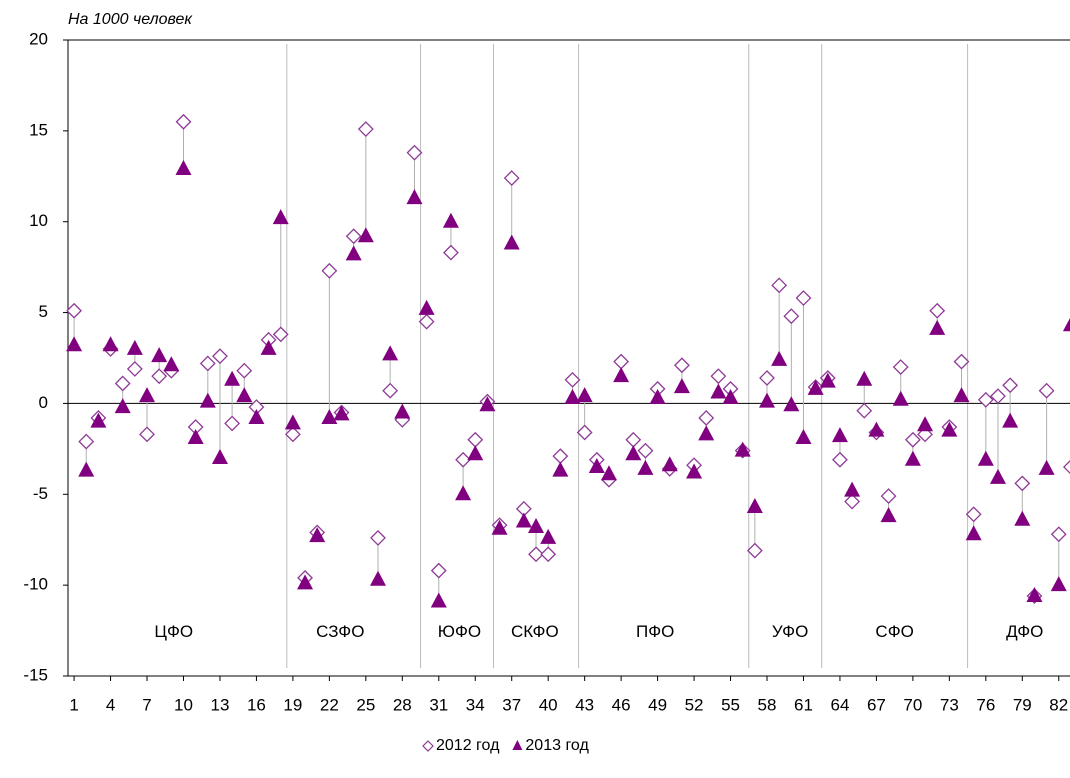 This screenshot has width=1070, height=778. I want to click on x-tick-label: 67, so click(876, 704).